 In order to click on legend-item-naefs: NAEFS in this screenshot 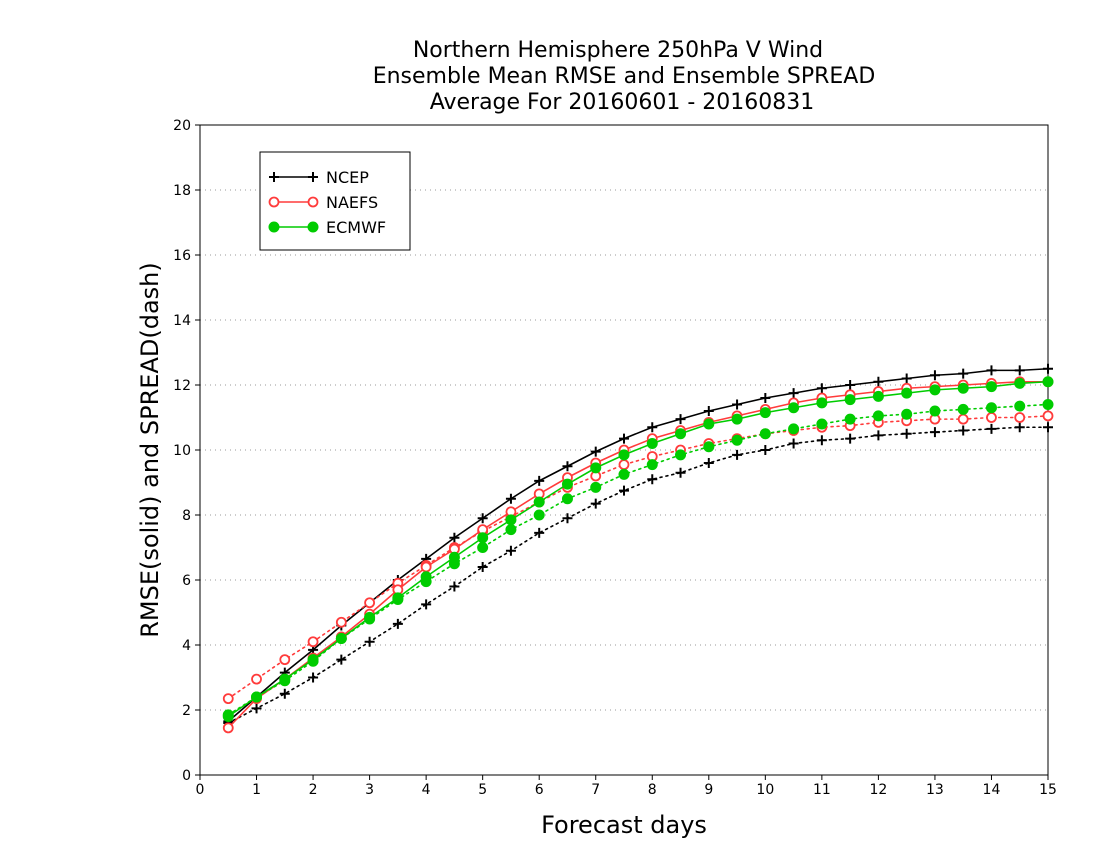, I will do `click(323, 202)`.